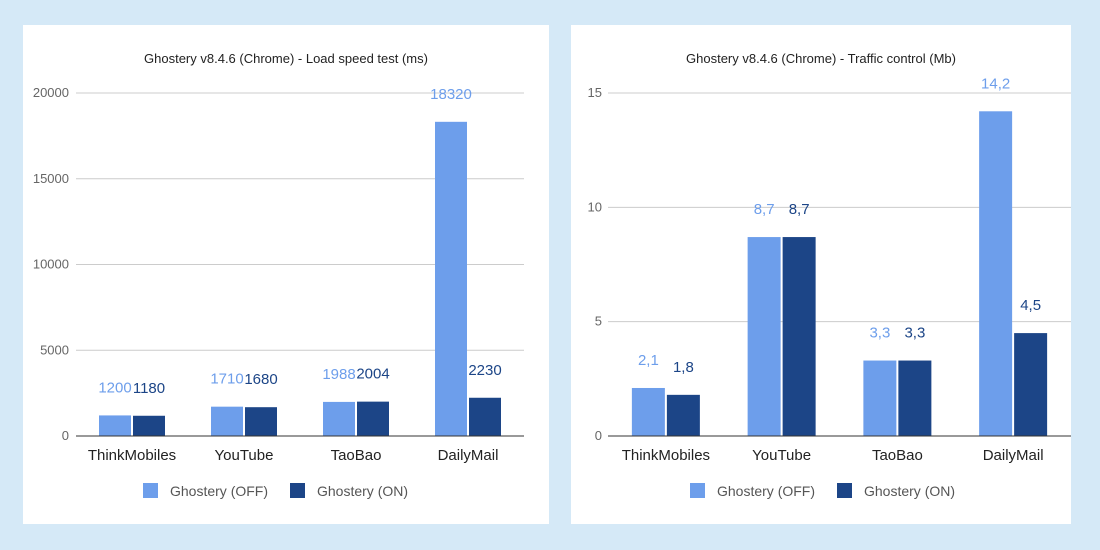  I want to click on data-label: 1988, so click(338, 374).